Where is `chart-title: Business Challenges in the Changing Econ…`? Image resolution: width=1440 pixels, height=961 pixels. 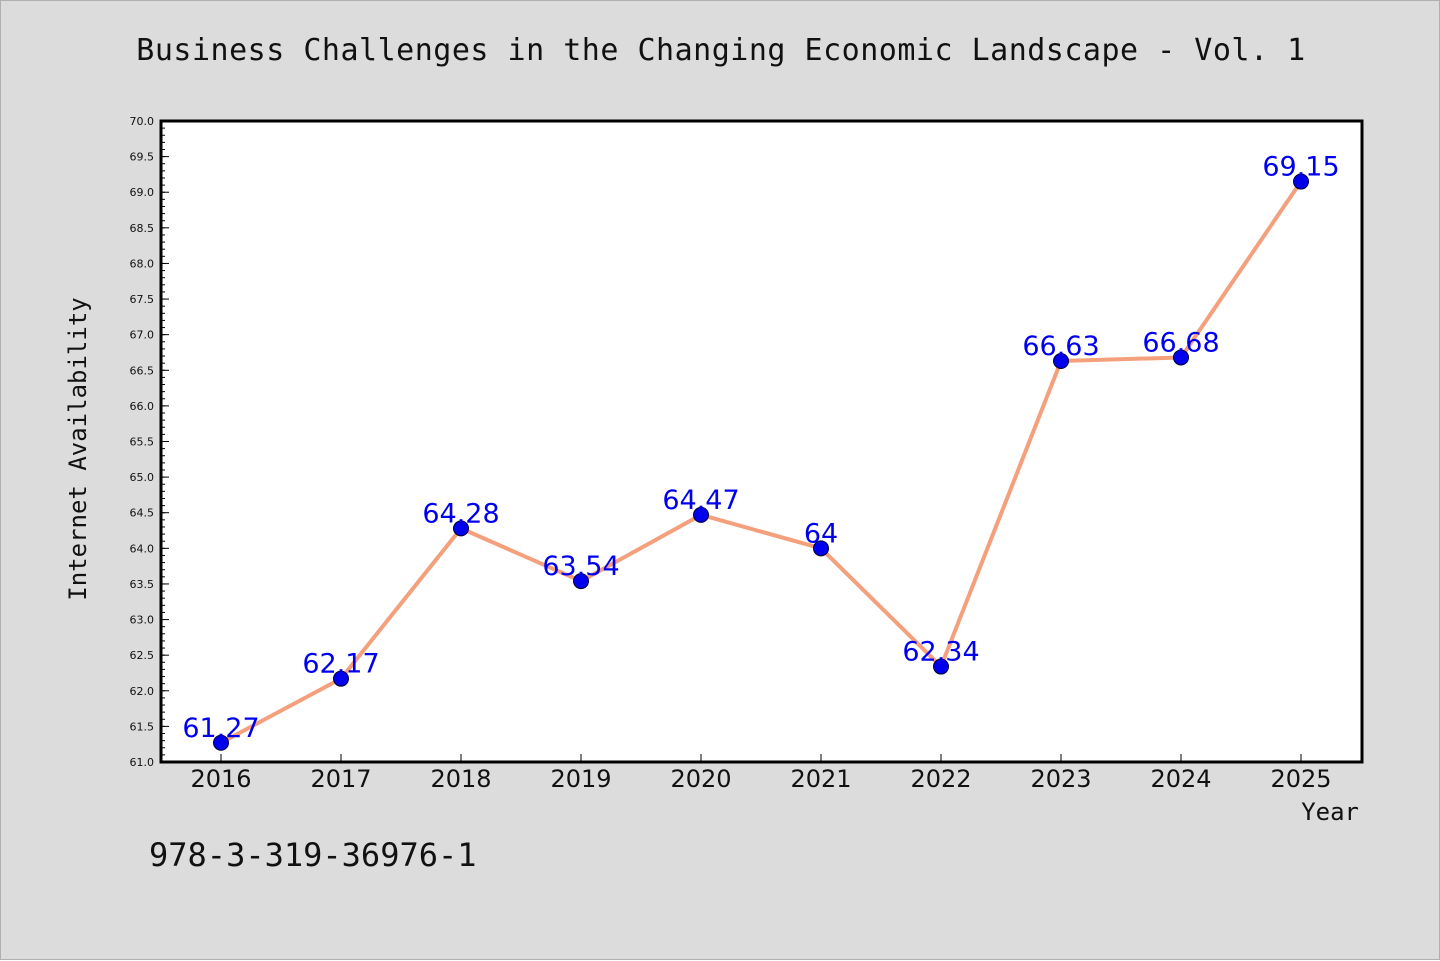
chart-title: Business Challenges in the Changing Econ… is located at coordinates (721, 50).